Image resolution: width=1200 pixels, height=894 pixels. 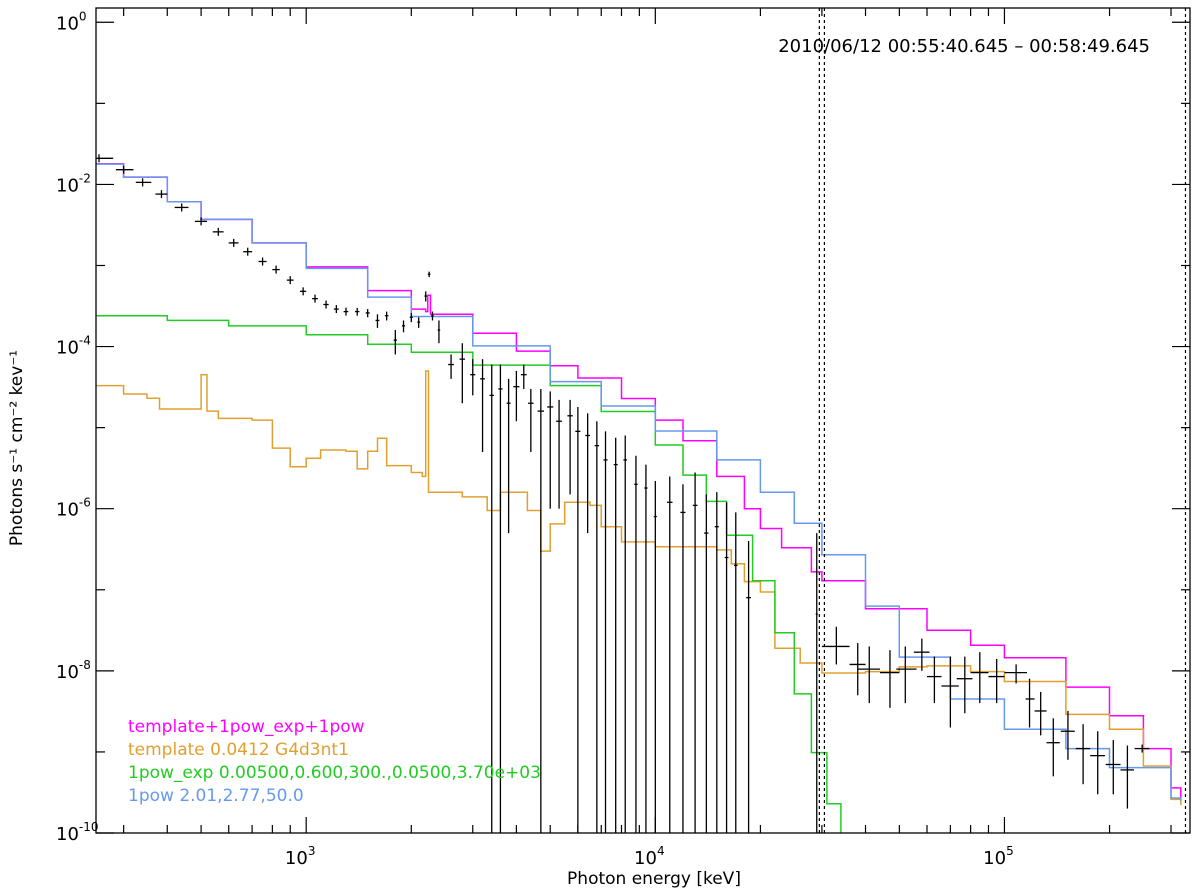 What do you see at coordinates (300, 856) in the screenshot?
I see `x-tick-label: 10³` at bounding box center [300, 856].